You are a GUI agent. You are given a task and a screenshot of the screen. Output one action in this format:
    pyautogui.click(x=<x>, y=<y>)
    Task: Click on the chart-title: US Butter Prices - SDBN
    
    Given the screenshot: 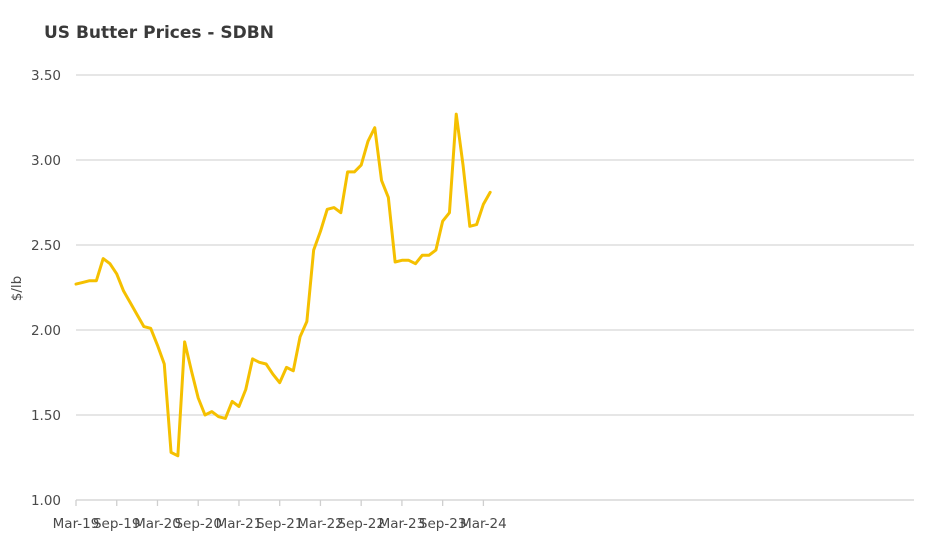 What is the action you would take?
    pyautogui.click(x=159, y=33)
    